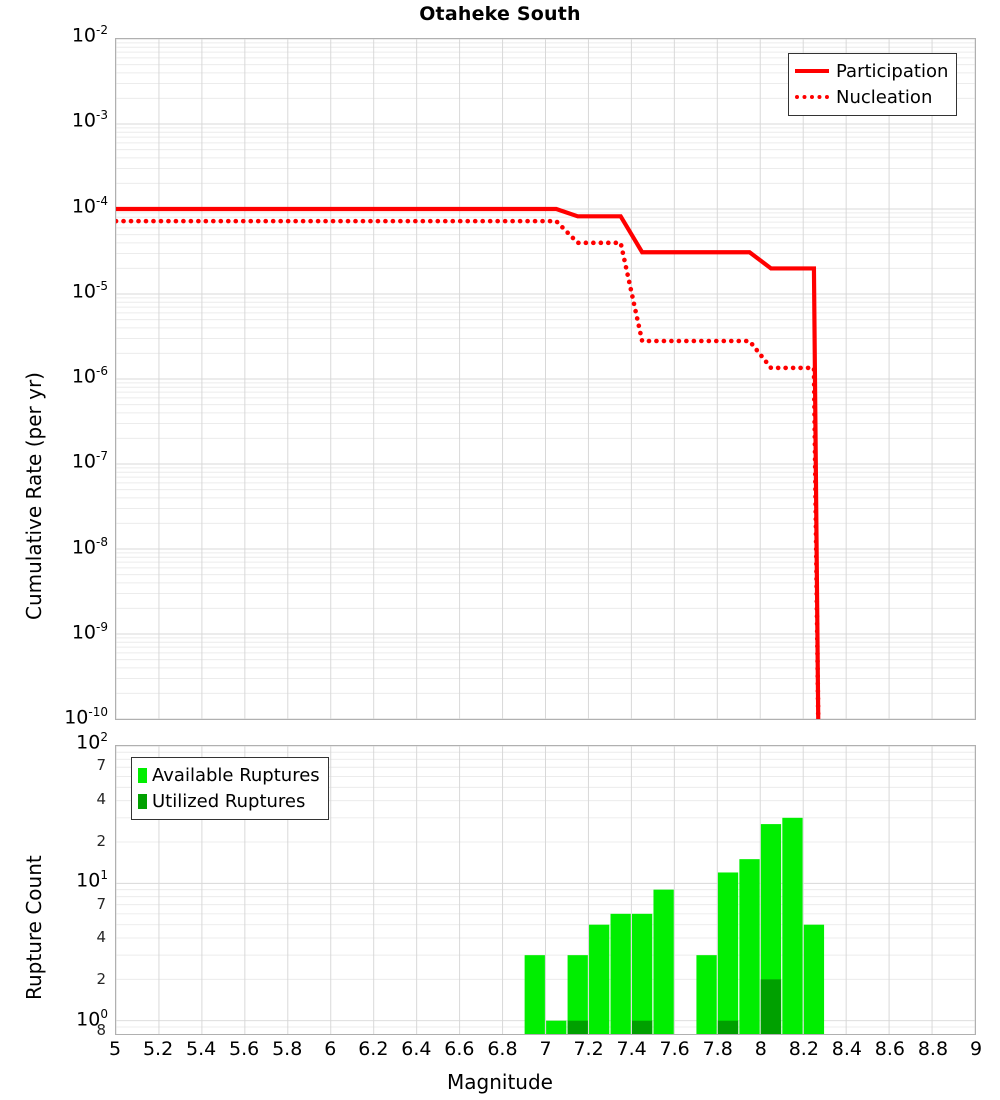 Image resolution: width=1000 pixels, height=1100 pixels. I want to click on bottom-y-minor-tick-20: 2, so click(101, 840).